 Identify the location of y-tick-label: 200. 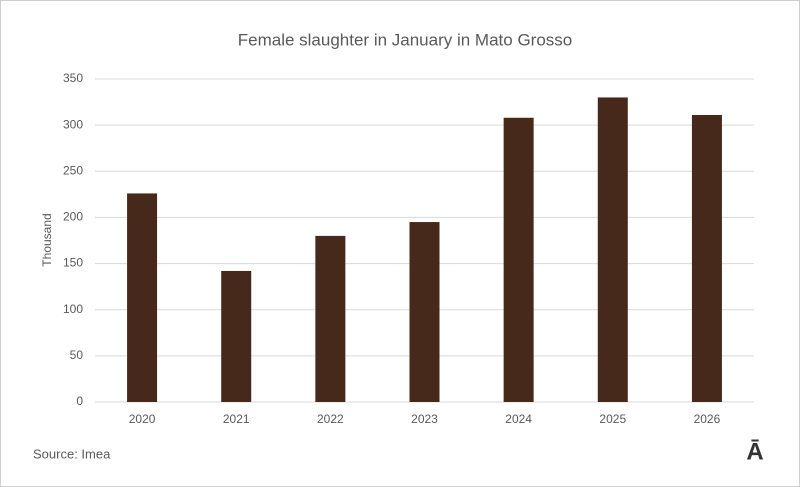
(73, 217).